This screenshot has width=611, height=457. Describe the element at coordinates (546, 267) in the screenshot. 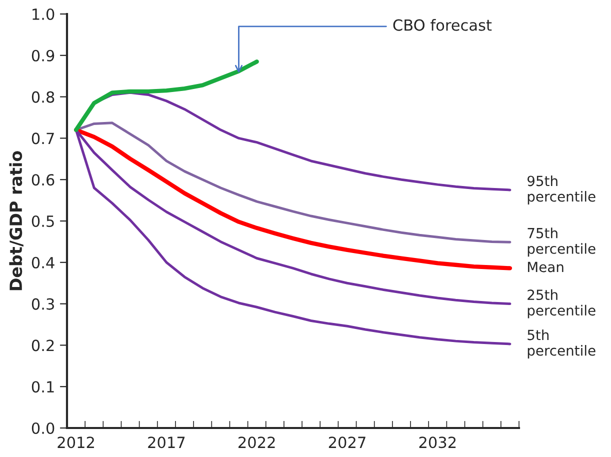

I see `series-label: Mean` at that location.